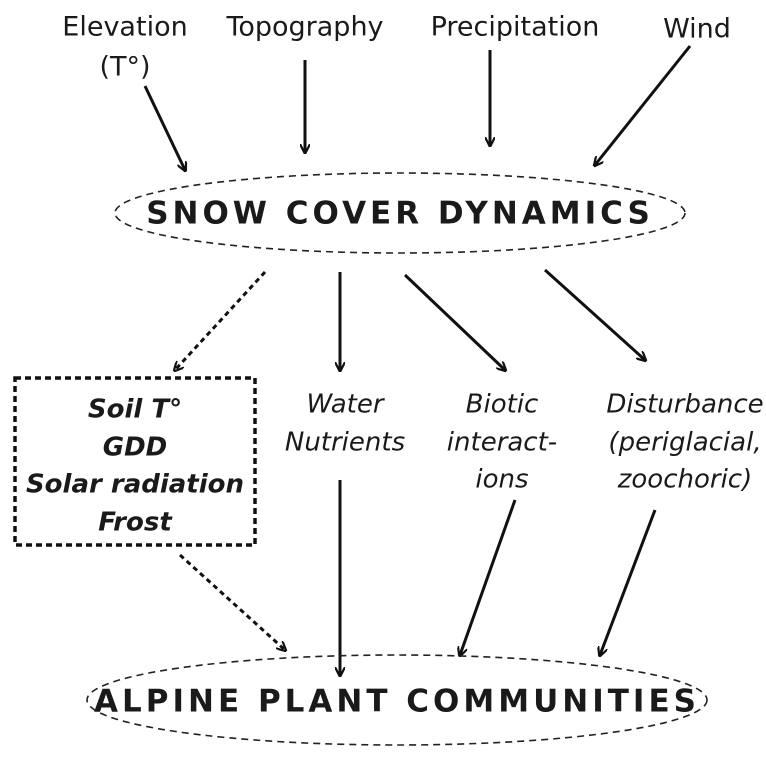 This screenshot has height=761, width=766. What do you see at coordinates (124, 67) in the screenshot?
I see `driver-label: (T°)` at bounding box center [124, 67].